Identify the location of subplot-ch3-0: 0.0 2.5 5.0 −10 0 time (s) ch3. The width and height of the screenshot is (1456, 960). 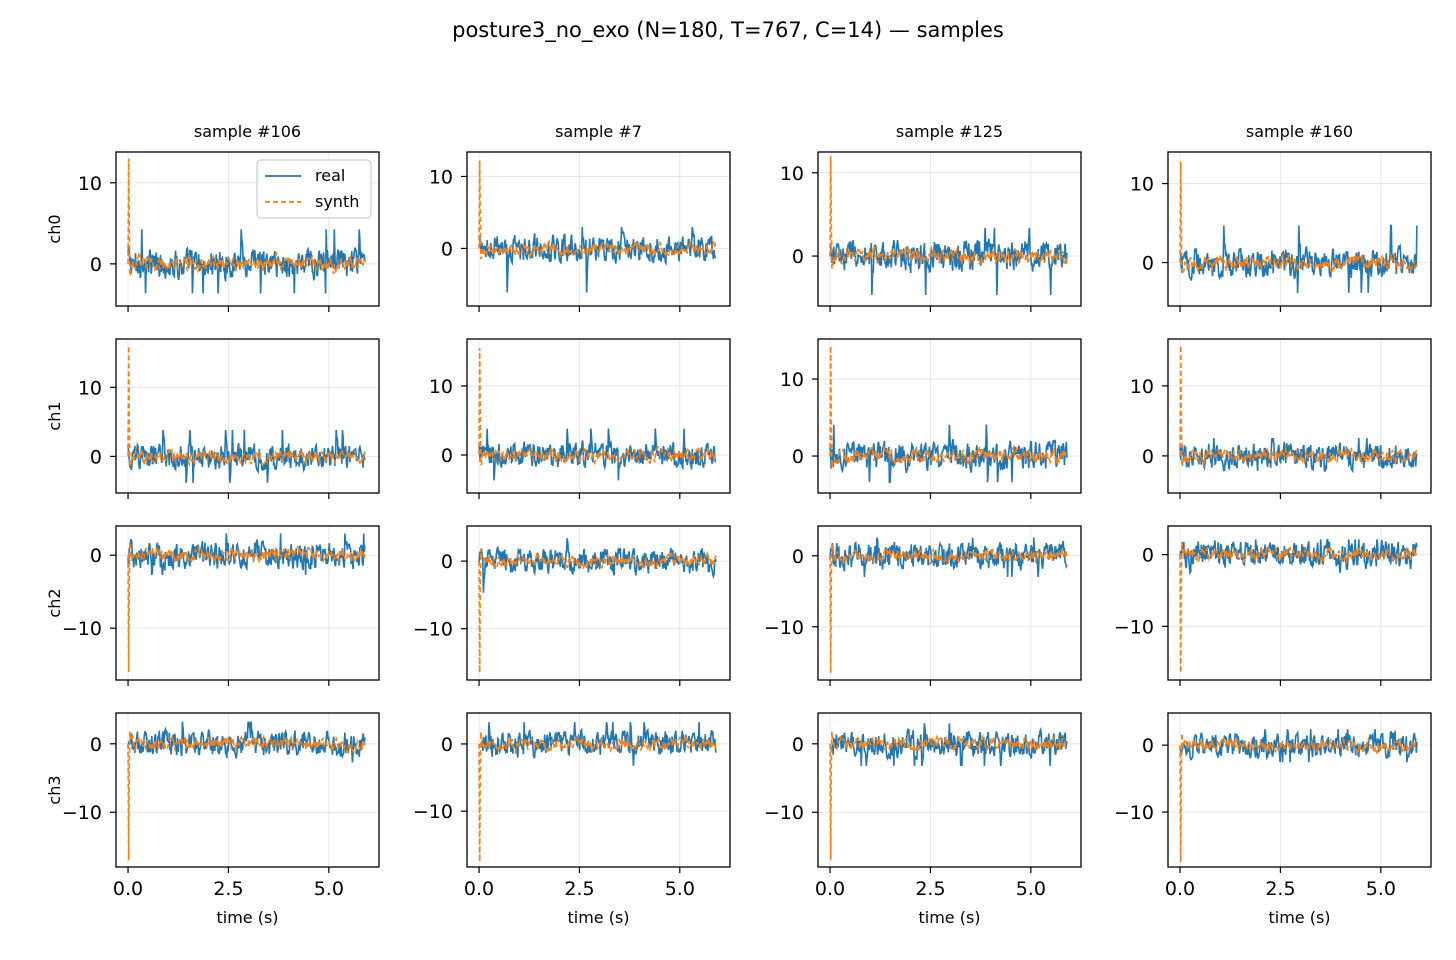
(212, 819).